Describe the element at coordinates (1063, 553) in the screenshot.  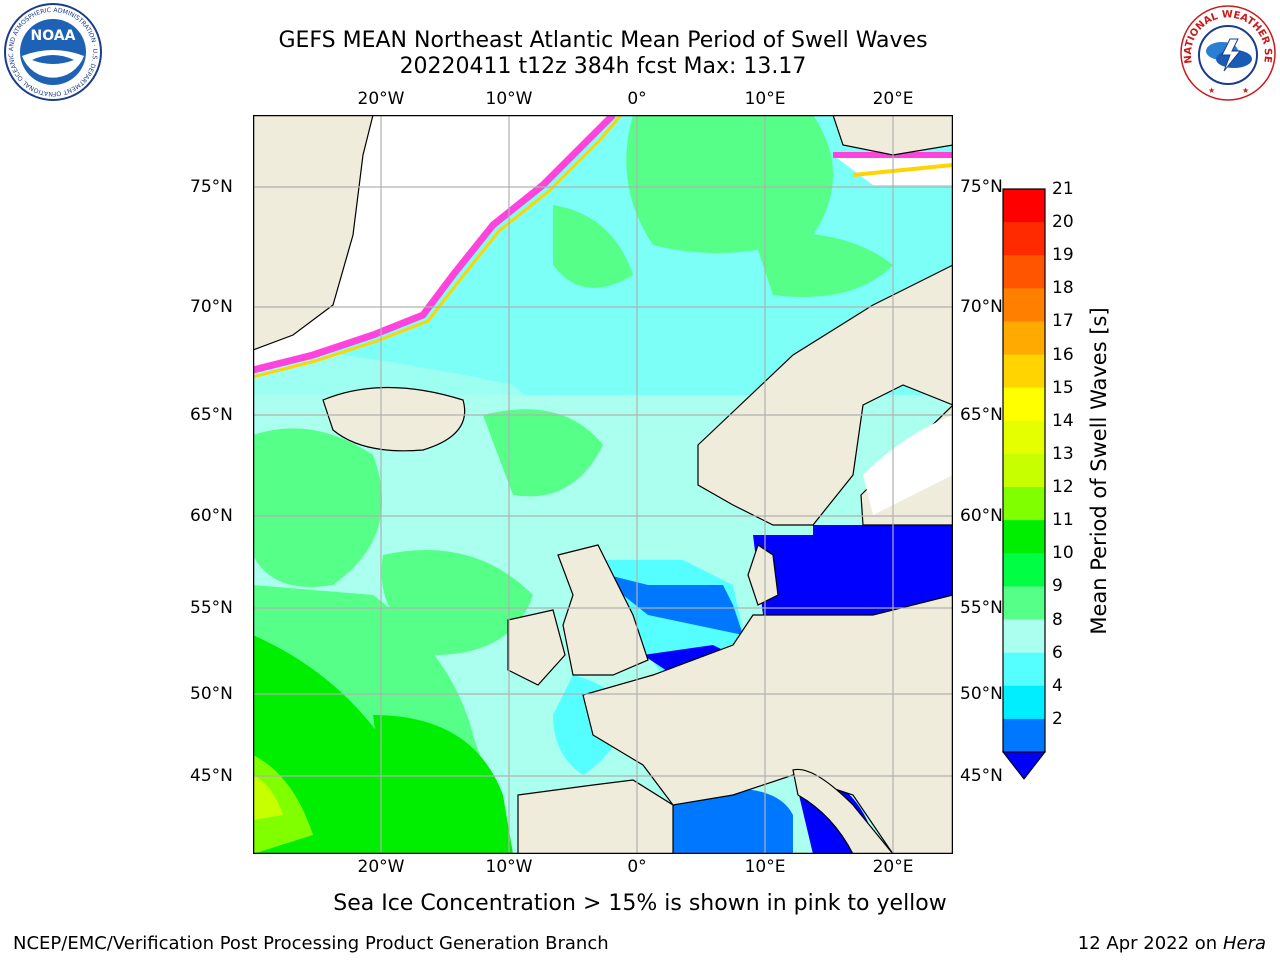
I see `colorbar-tick-label: 10` at that location.